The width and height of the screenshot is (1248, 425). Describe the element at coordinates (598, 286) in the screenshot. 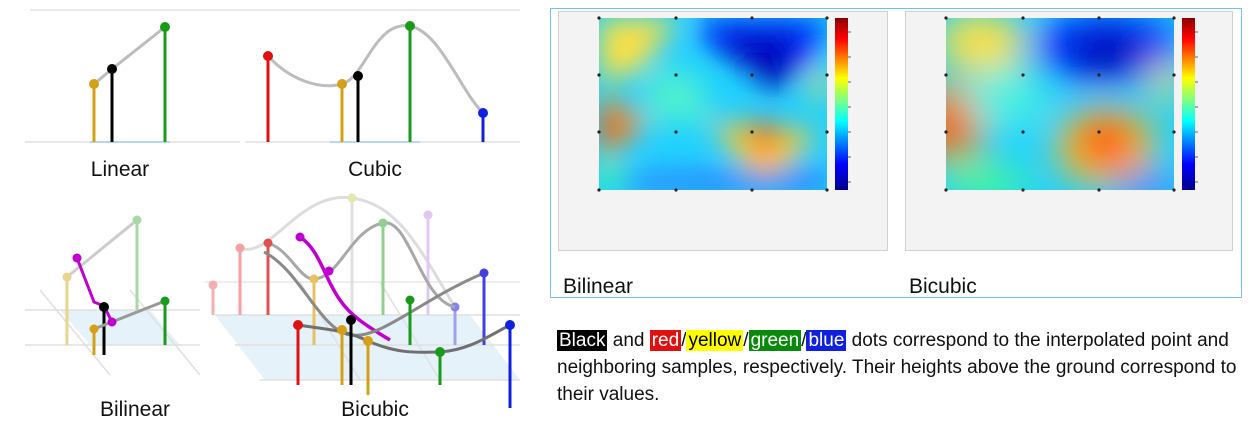

I see `label-bilinear-map: Bilinear` at that location.